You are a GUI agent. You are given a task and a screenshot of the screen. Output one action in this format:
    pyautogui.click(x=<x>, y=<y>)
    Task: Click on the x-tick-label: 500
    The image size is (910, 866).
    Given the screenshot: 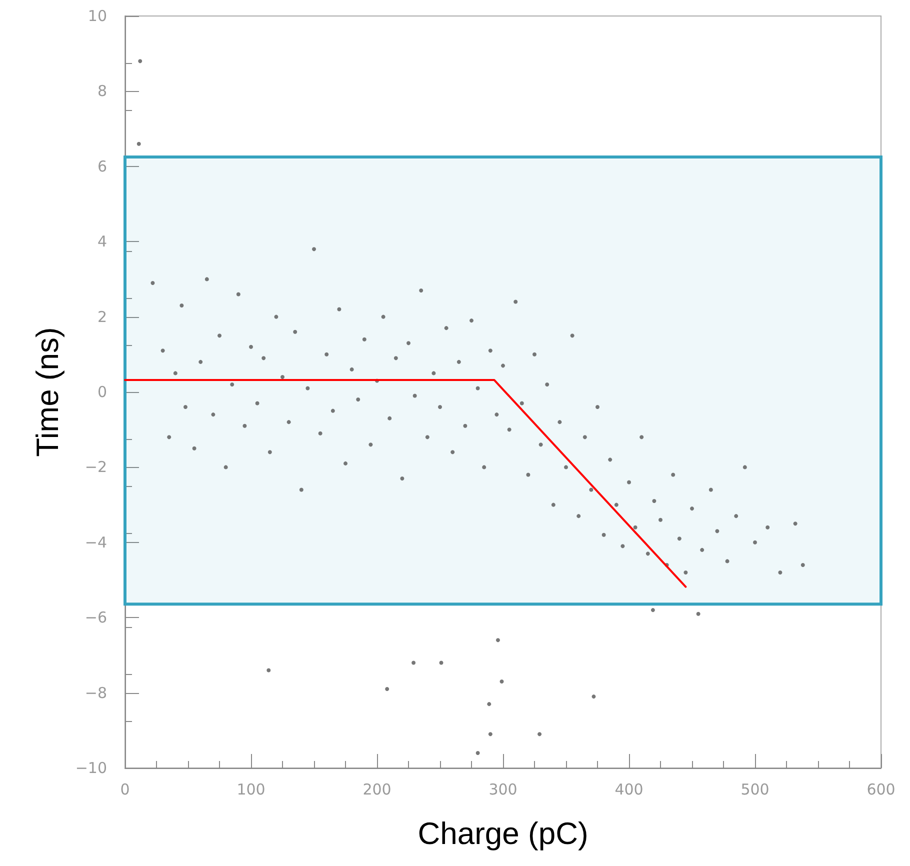 What is the action you would take?
    pyautogui.click(x=755, y=789)
    